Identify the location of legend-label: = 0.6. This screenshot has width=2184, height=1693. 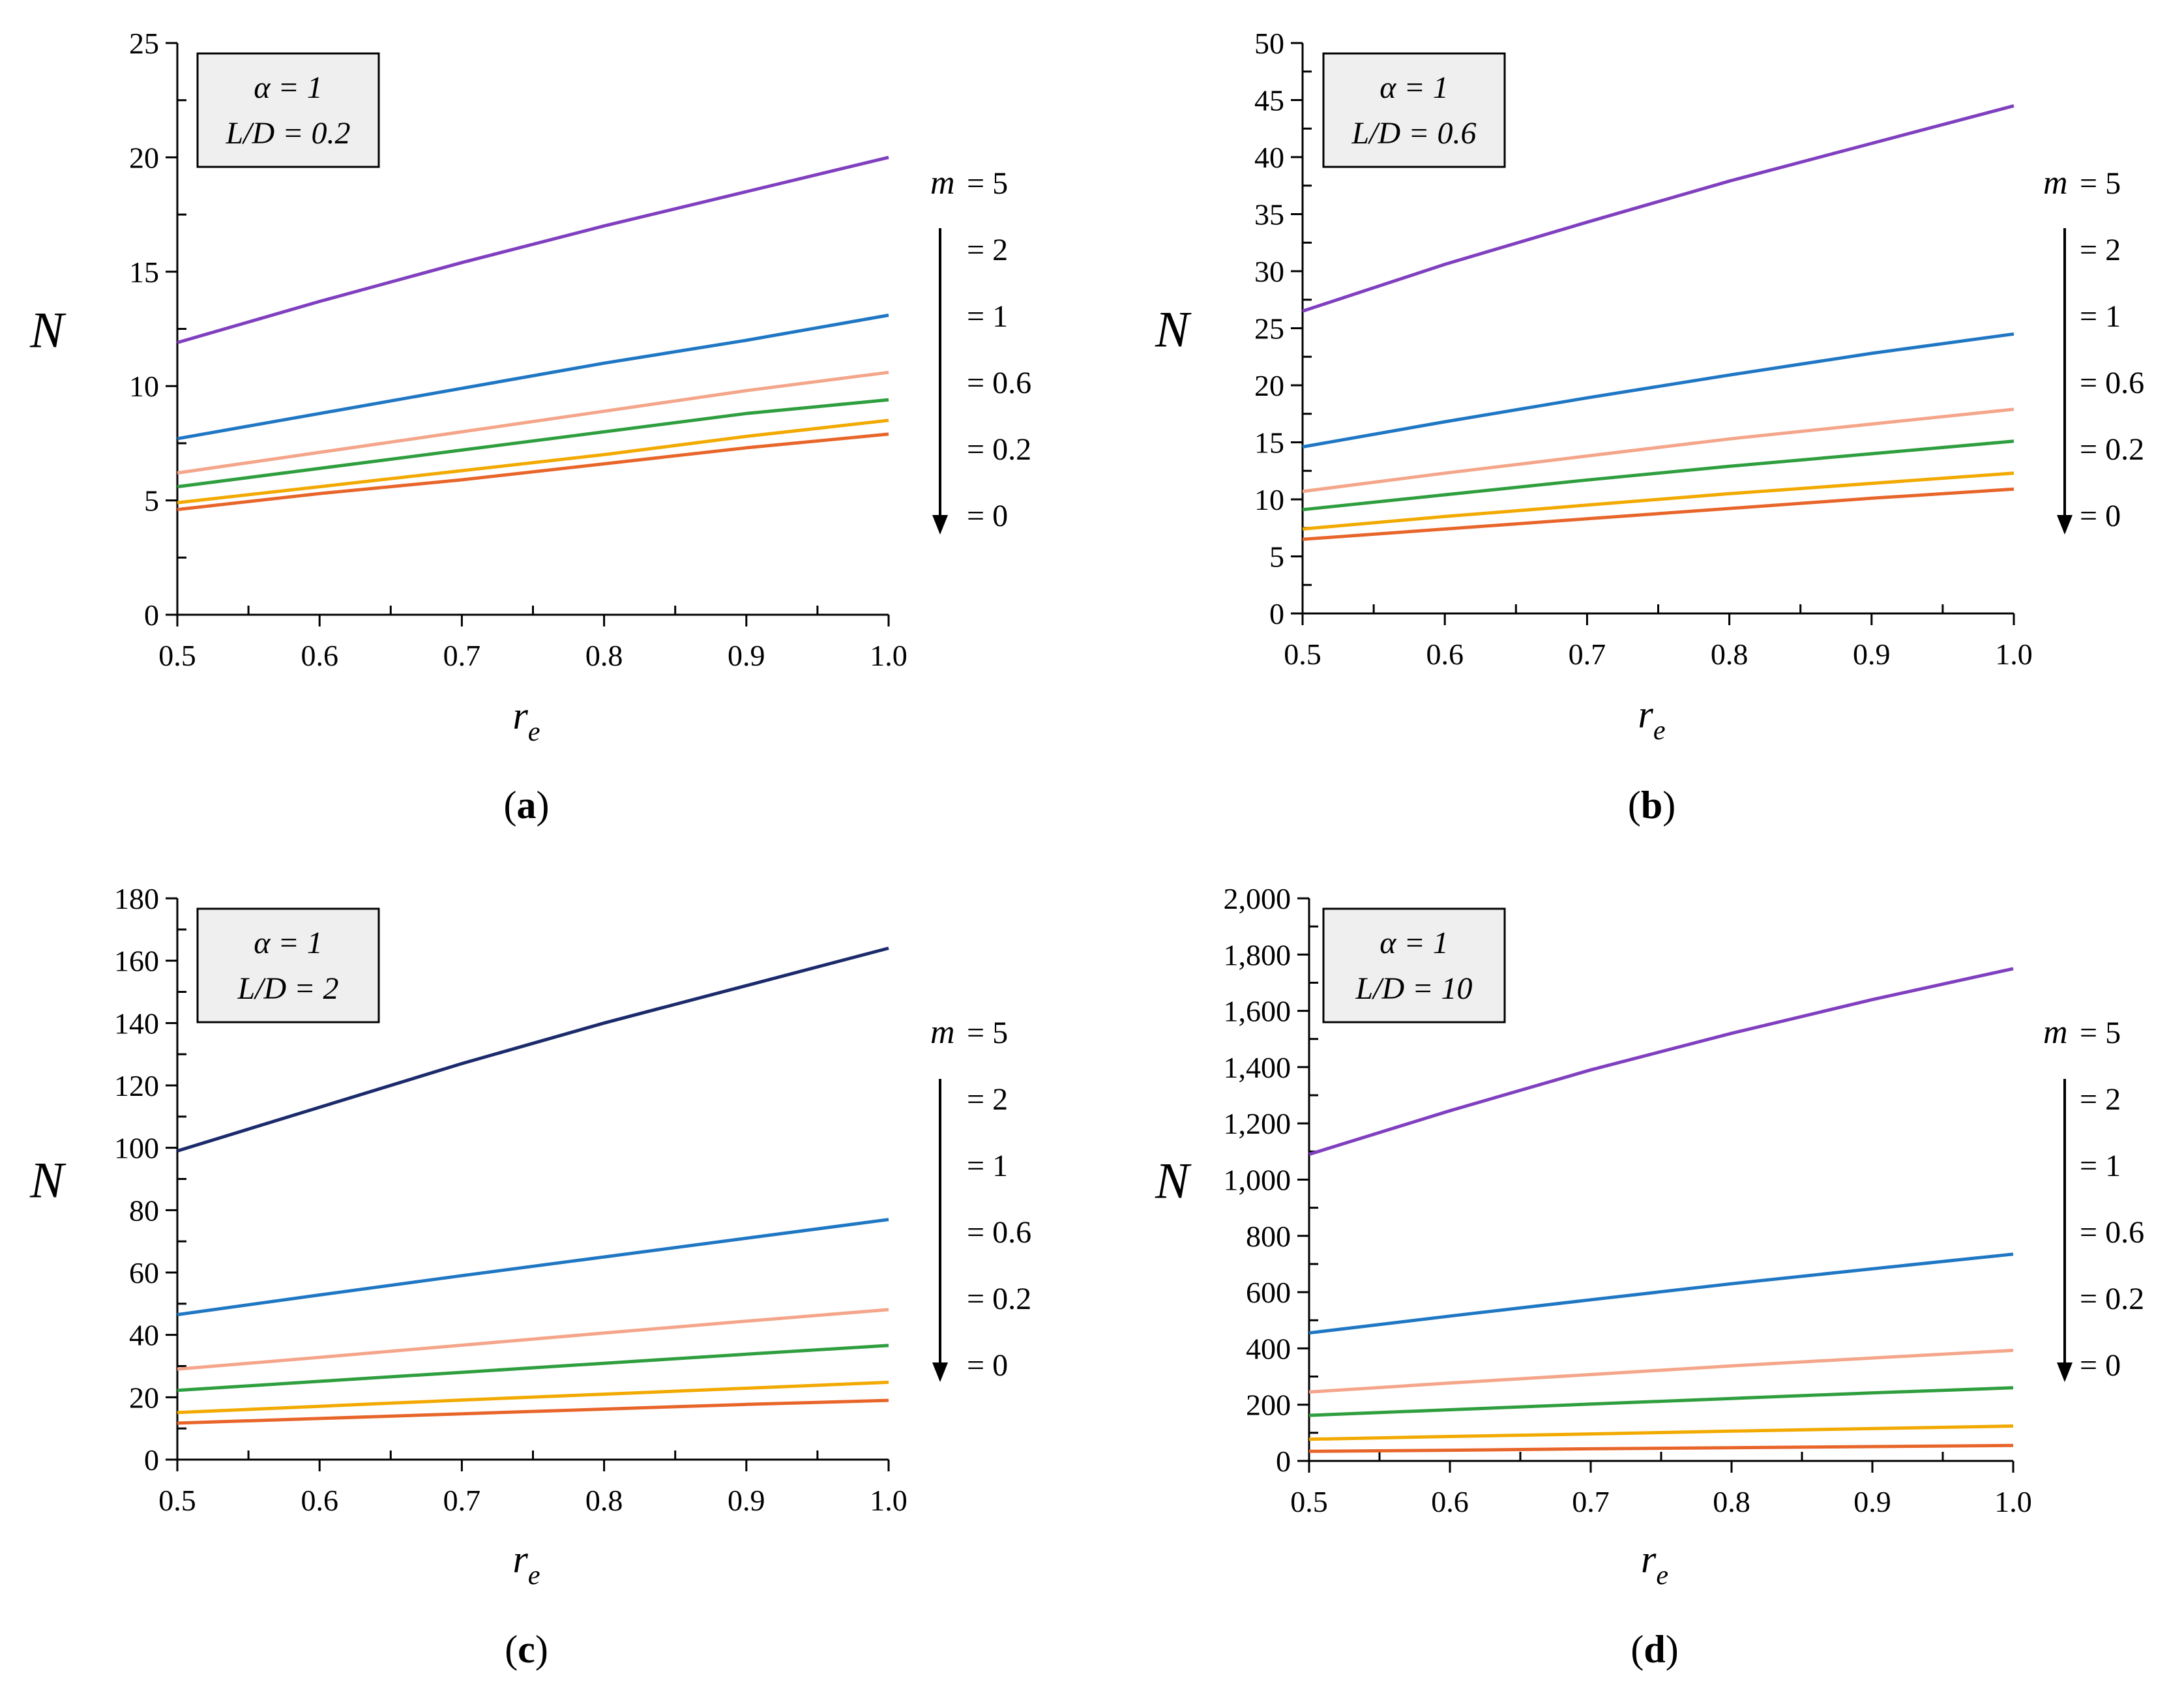
(2112, 1232).